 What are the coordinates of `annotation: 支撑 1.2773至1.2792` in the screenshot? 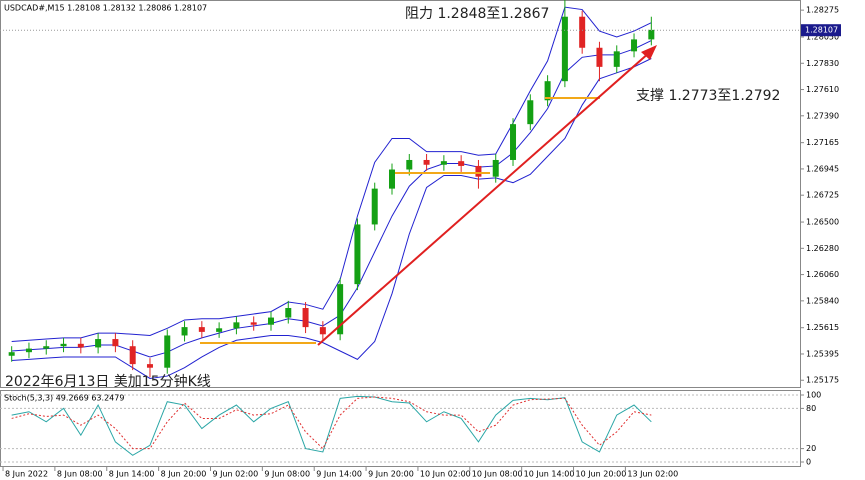 It's located at (708, 96).